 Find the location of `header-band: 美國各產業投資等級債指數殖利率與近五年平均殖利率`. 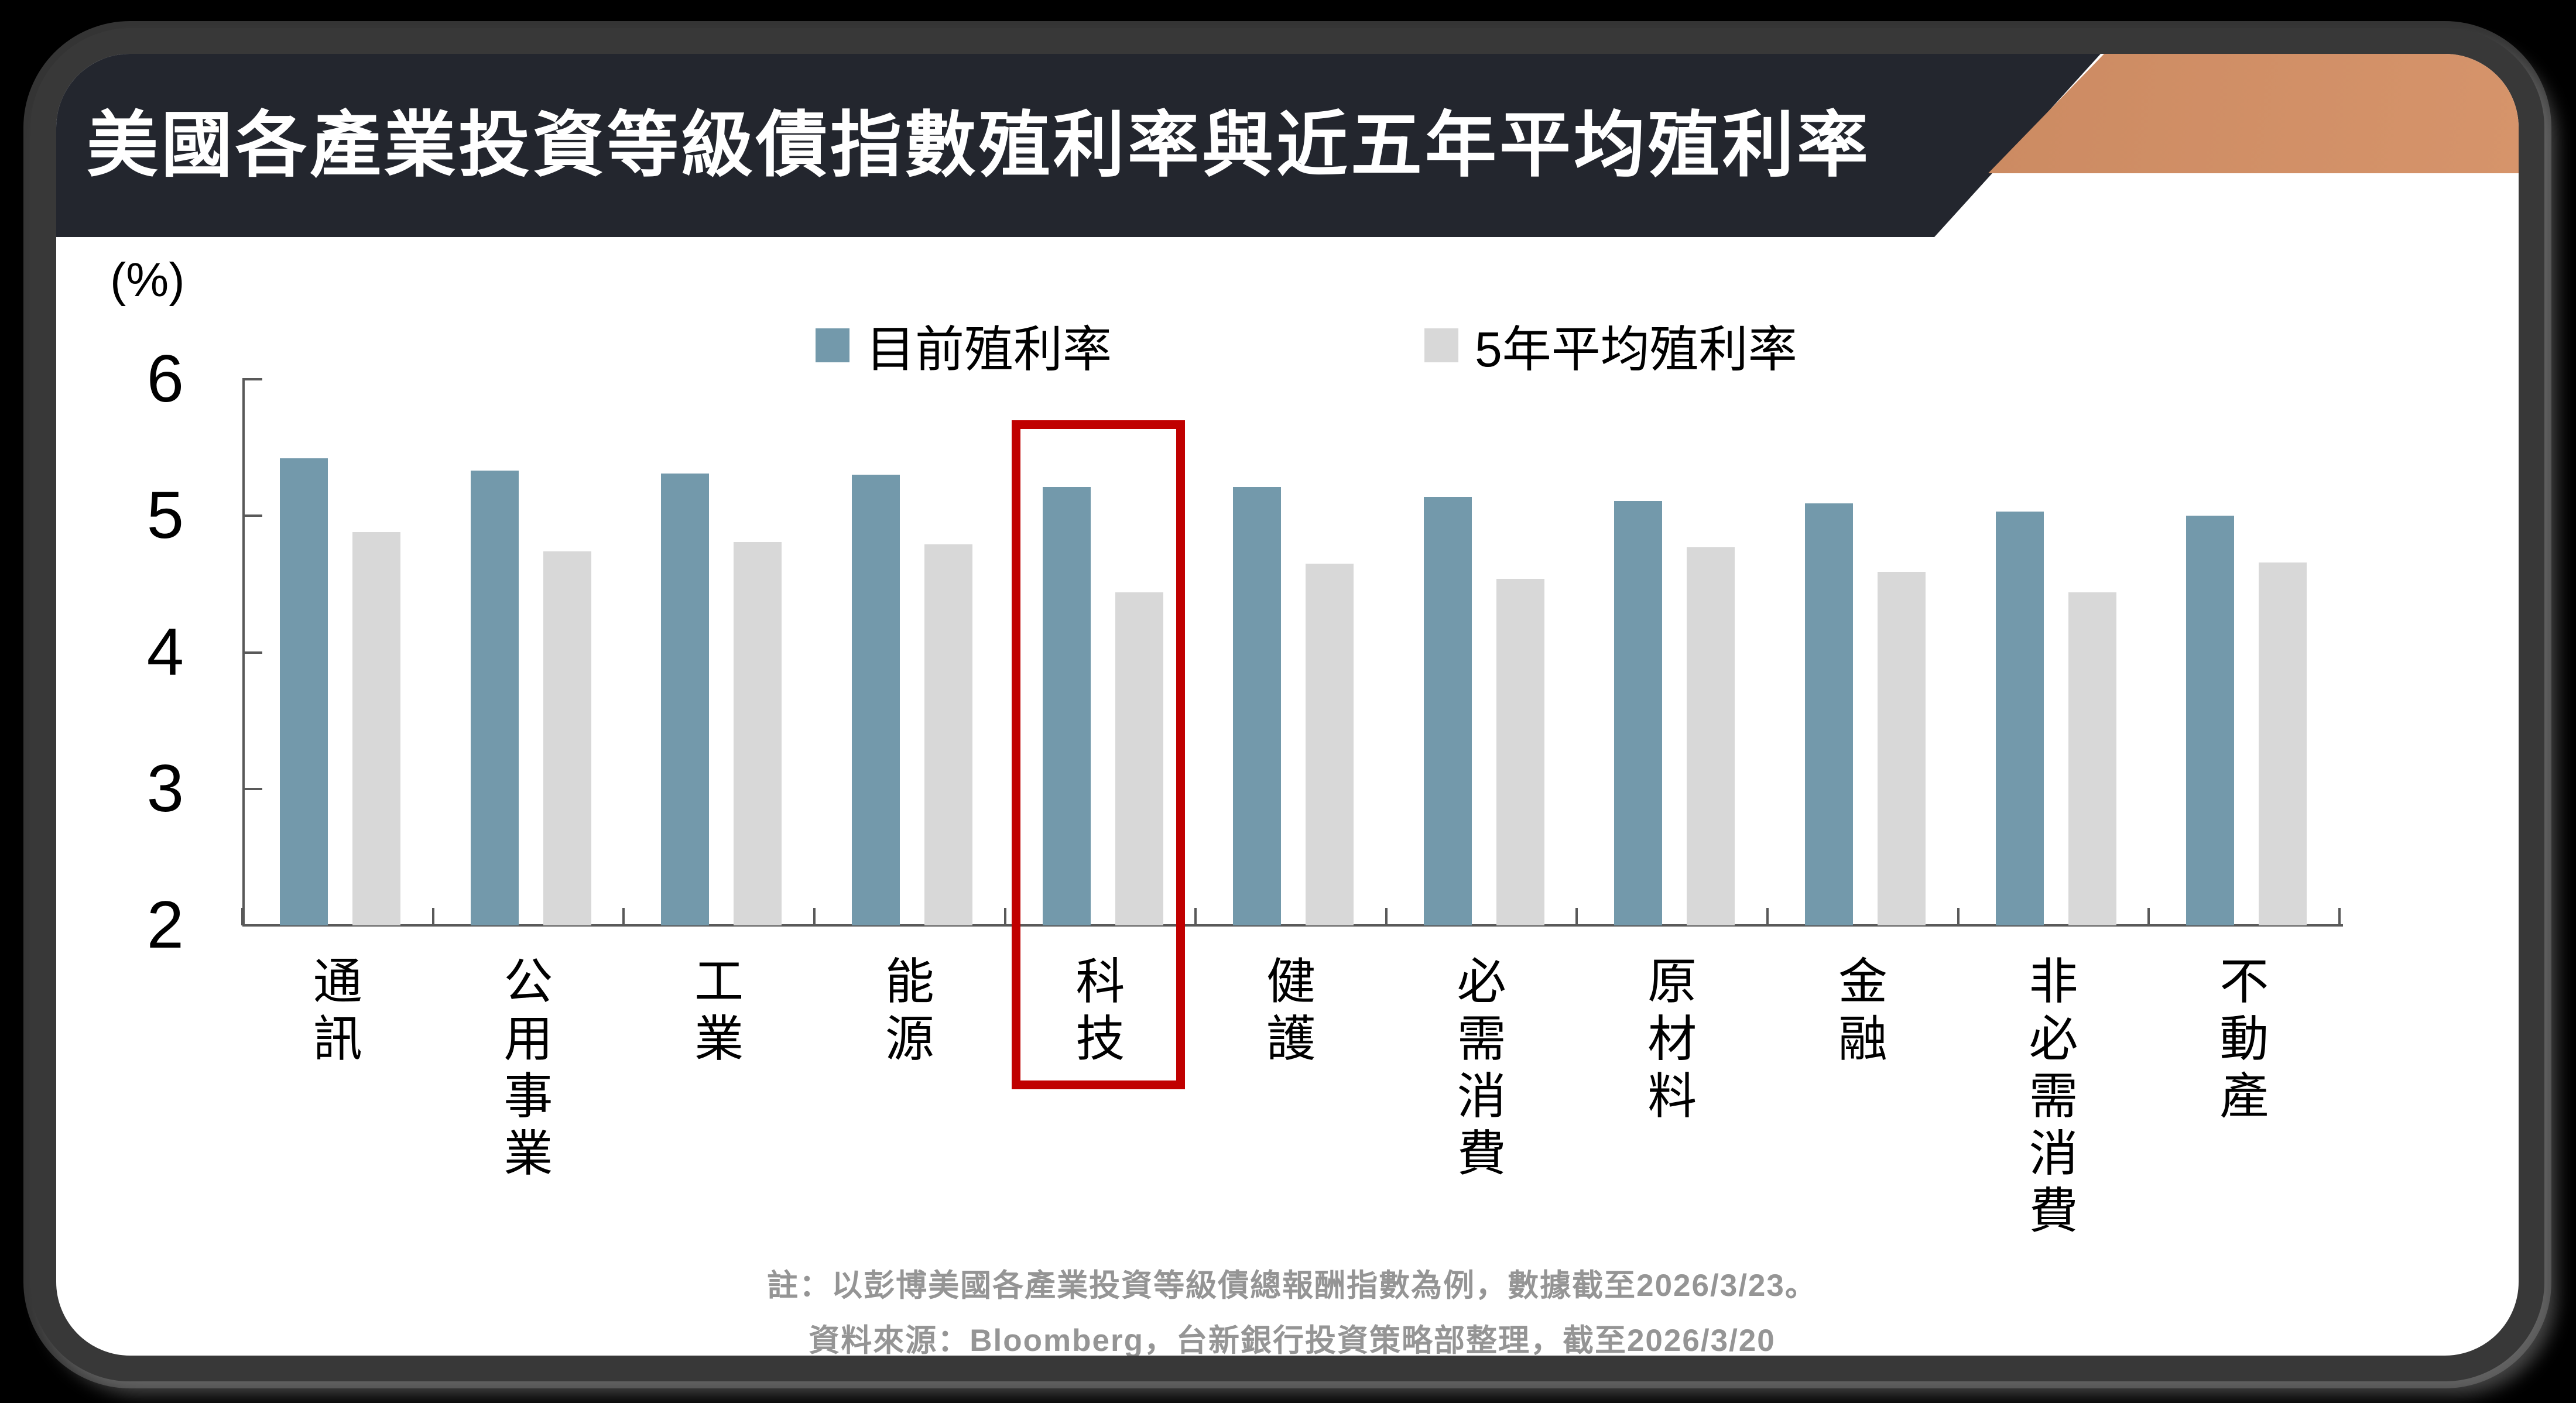

header-band: 美國各產業投資等級債指數殖利率與近五年平均殖利率 is located at coordinates (1078, 145).